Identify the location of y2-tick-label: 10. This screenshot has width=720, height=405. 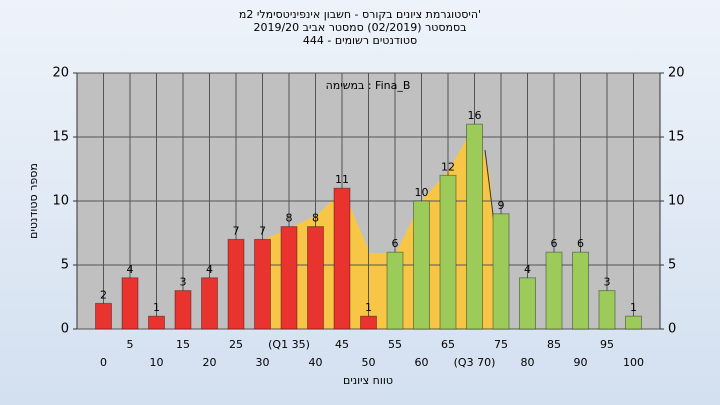
(676, 201).